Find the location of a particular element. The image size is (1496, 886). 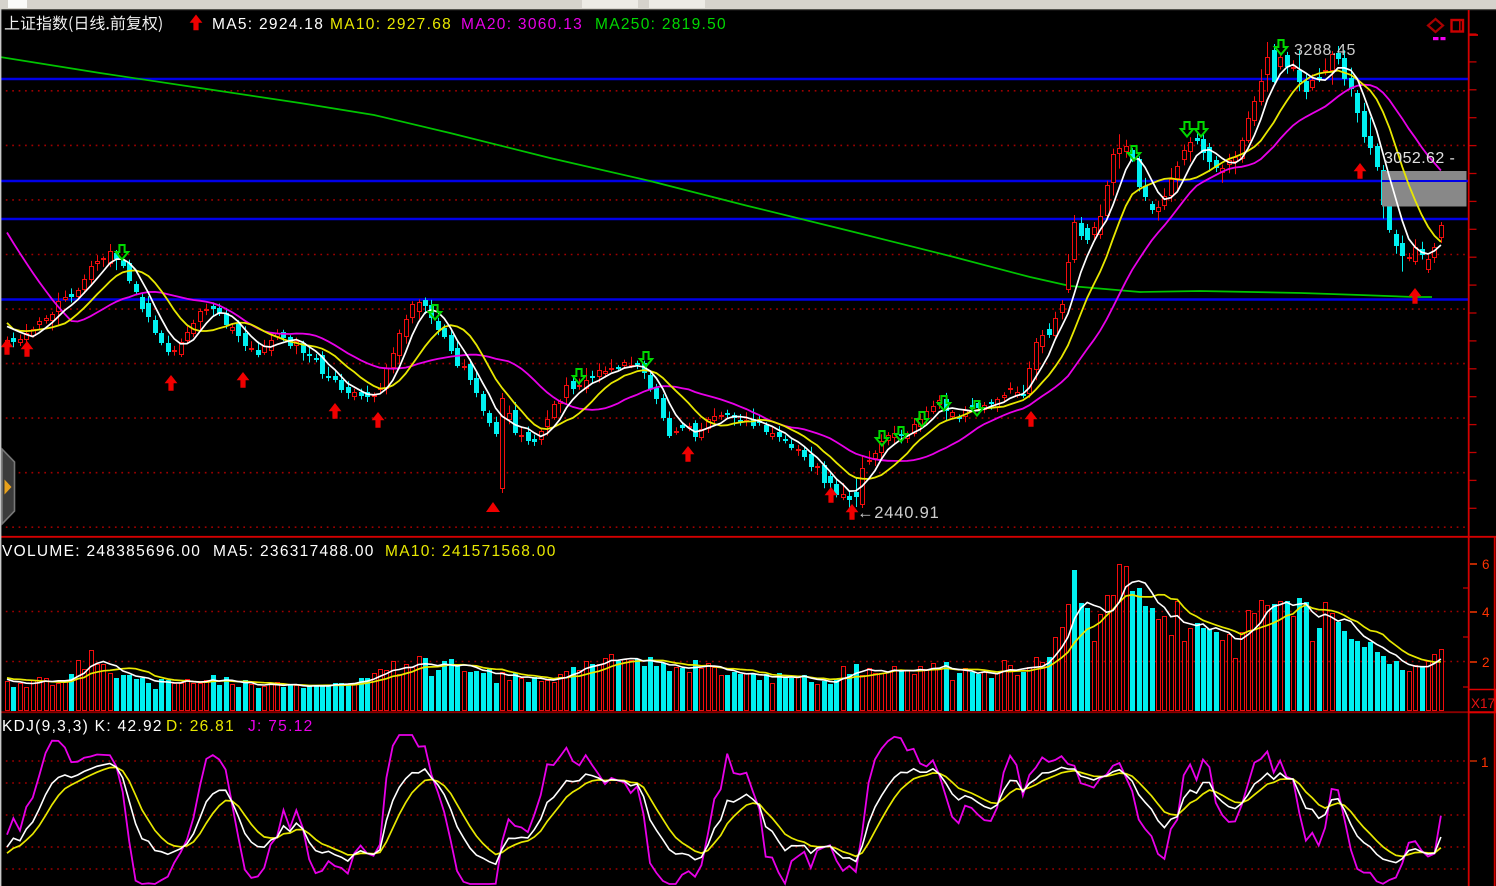

svg-text: MA5: 2924.18 is located at coordinates (268, 24).